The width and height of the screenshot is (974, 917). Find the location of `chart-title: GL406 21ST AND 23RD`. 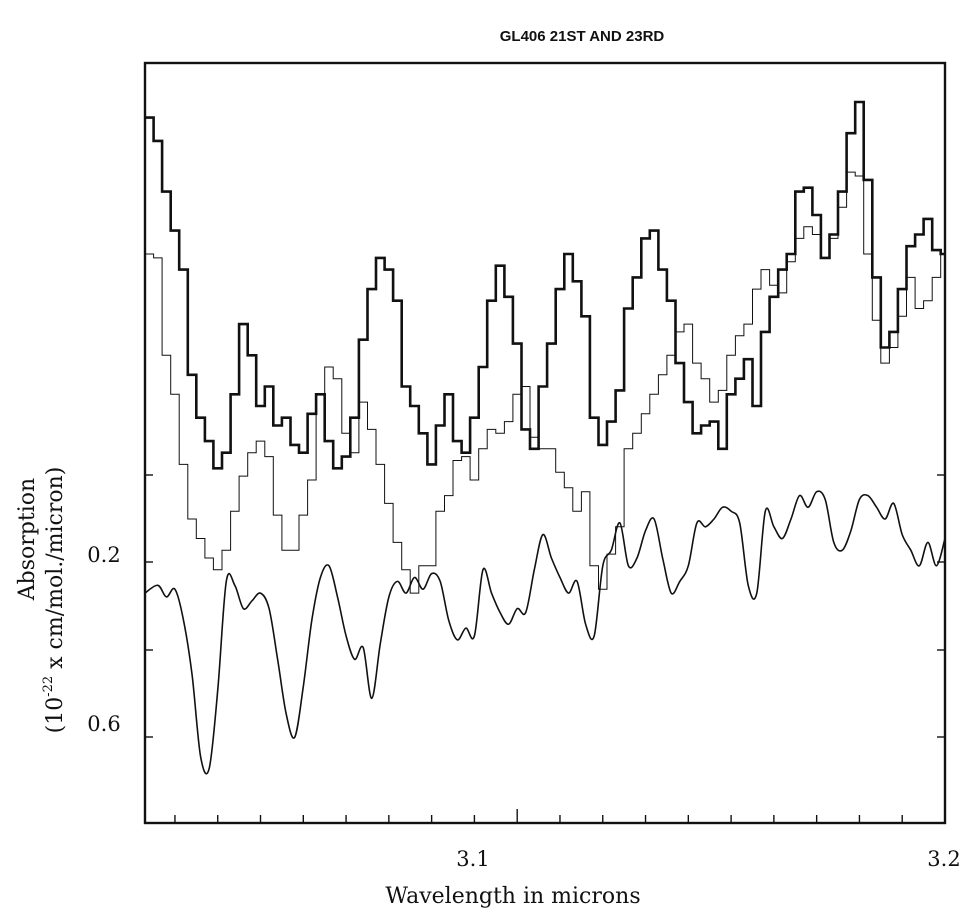

chart-title: GL406 21ST AND 23RD is located at coordinates (582, 36).